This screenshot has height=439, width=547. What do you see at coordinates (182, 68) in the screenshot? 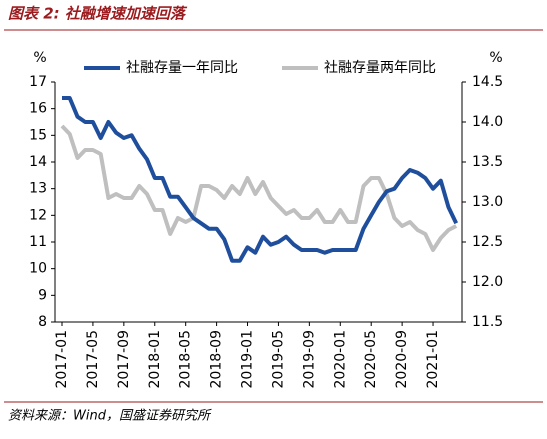
I see `legend-label: 社融存量一年同比` at bounding box center [182, 68].